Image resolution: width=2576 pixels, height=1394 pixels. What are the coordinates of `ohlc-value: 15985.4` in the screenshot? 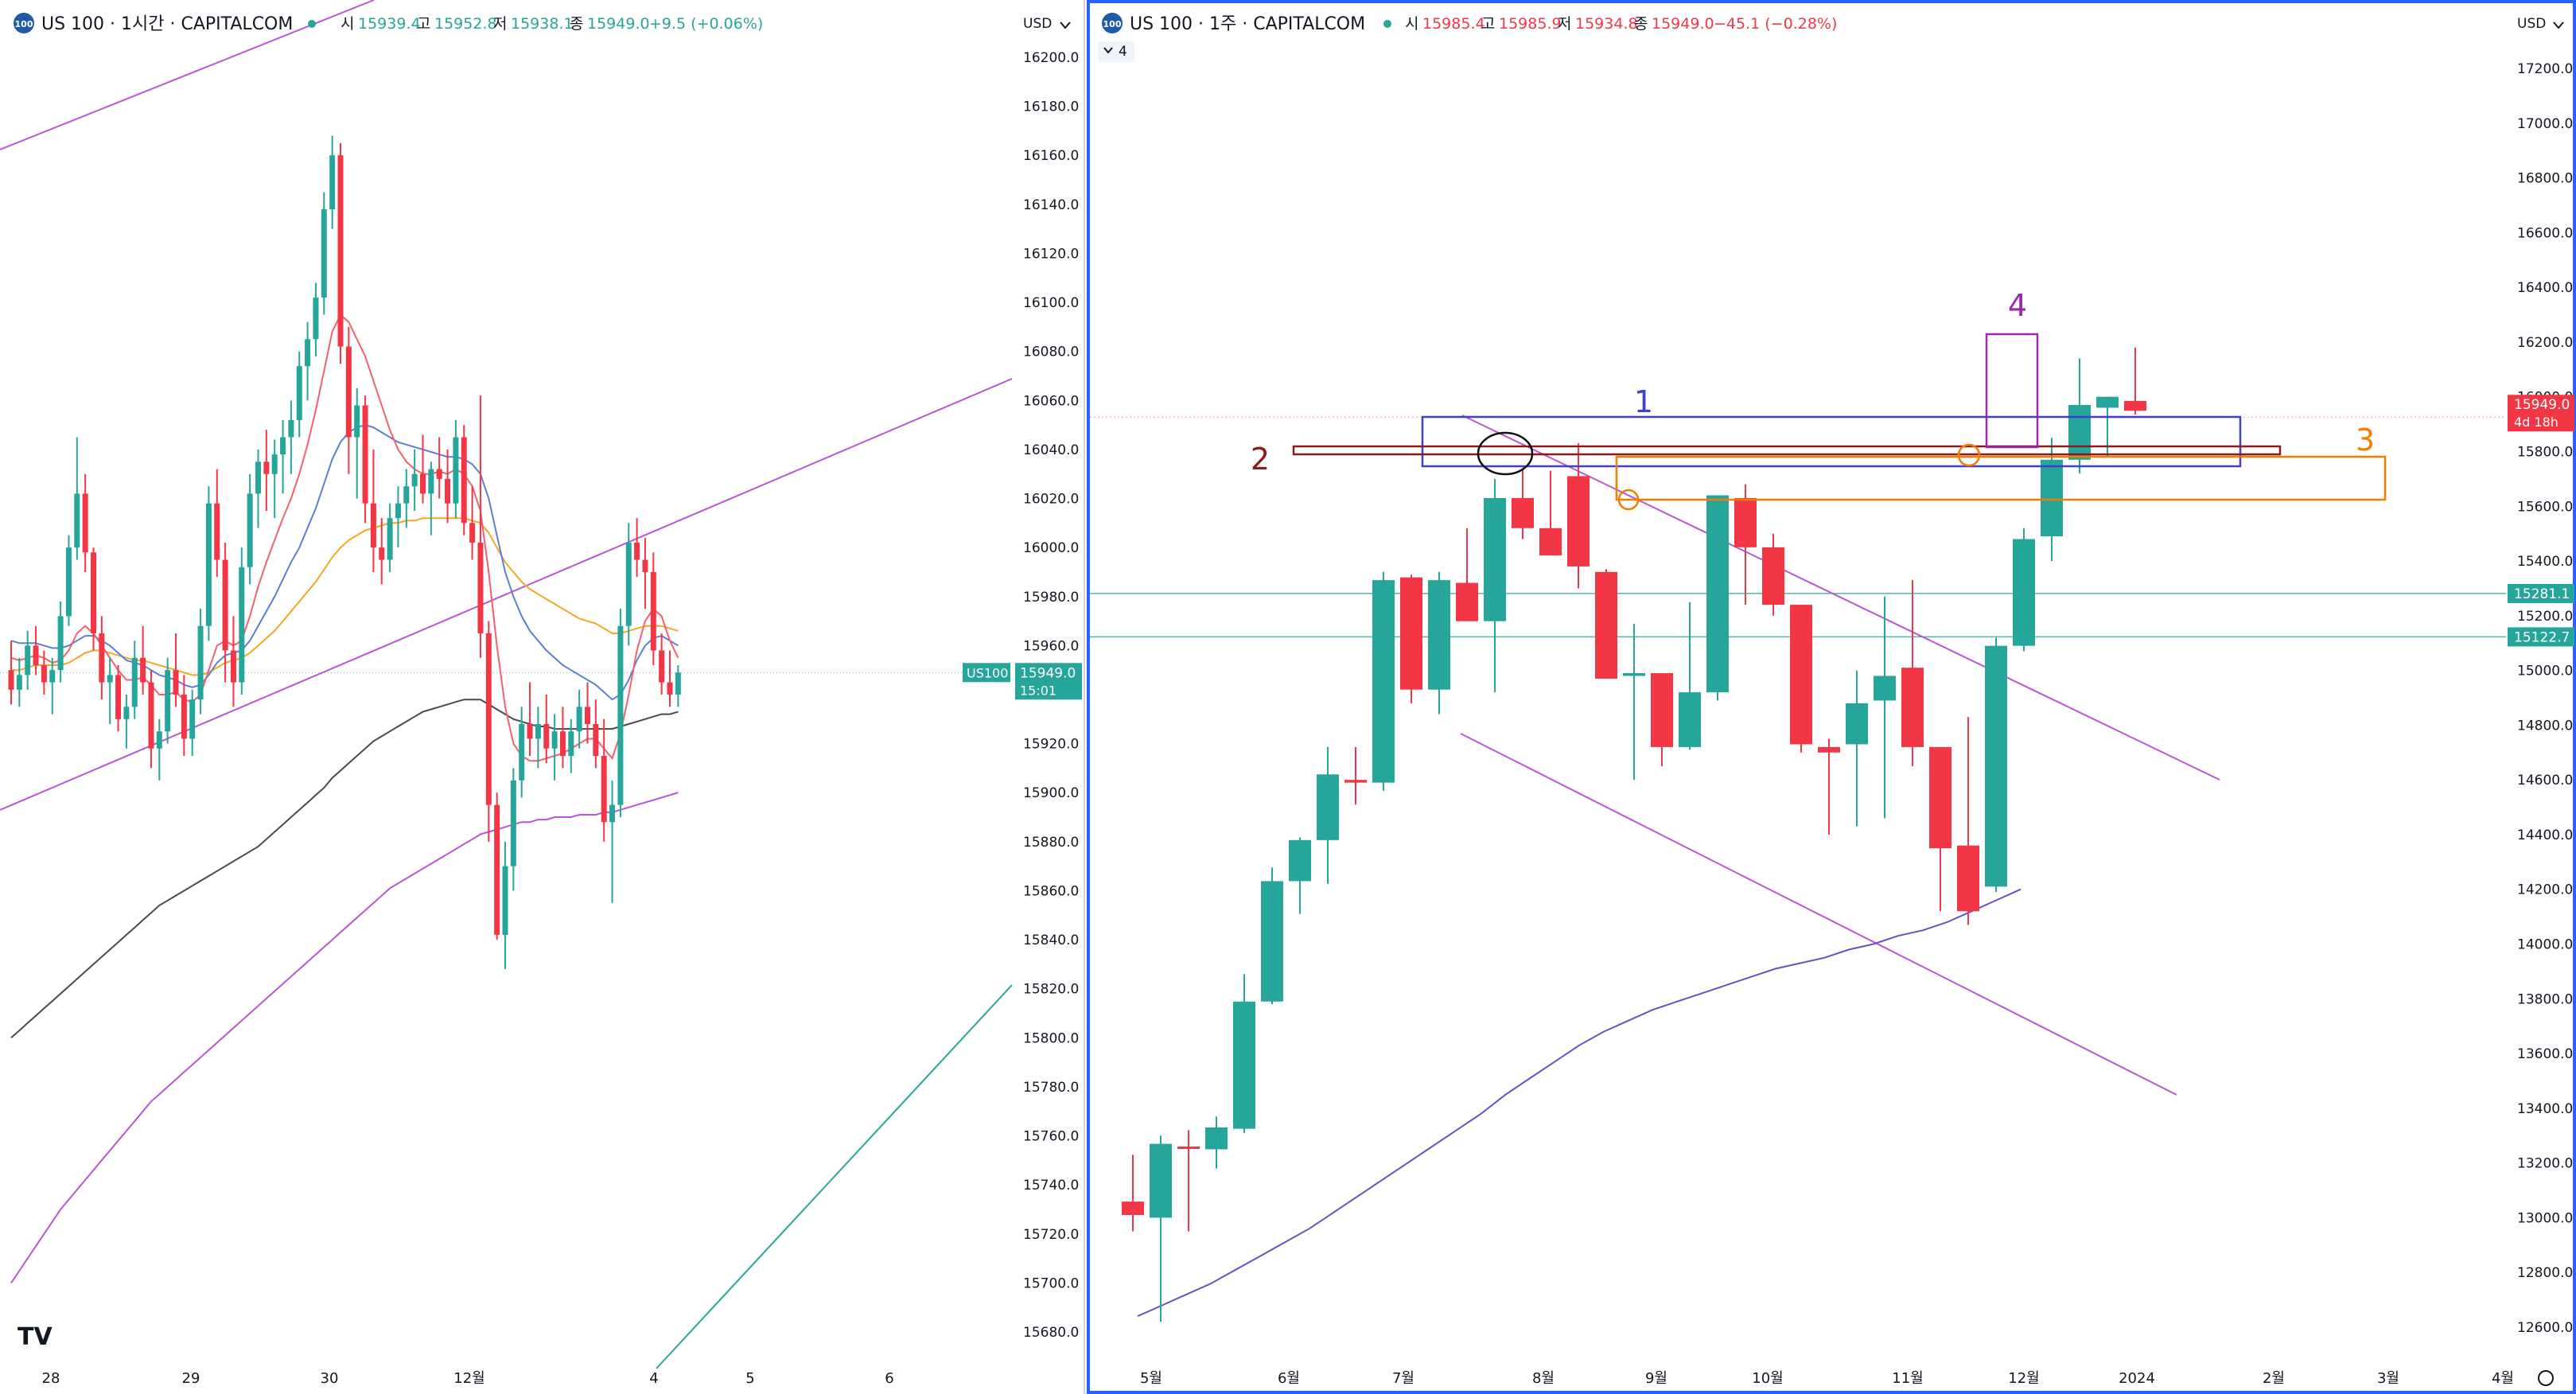 It's located at (1454, 24).